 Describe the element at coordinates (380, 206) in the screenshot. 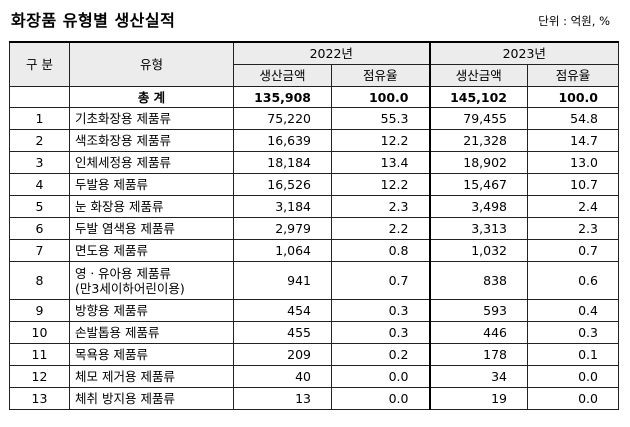

I see `row-share-2022: 2.3` at that location.